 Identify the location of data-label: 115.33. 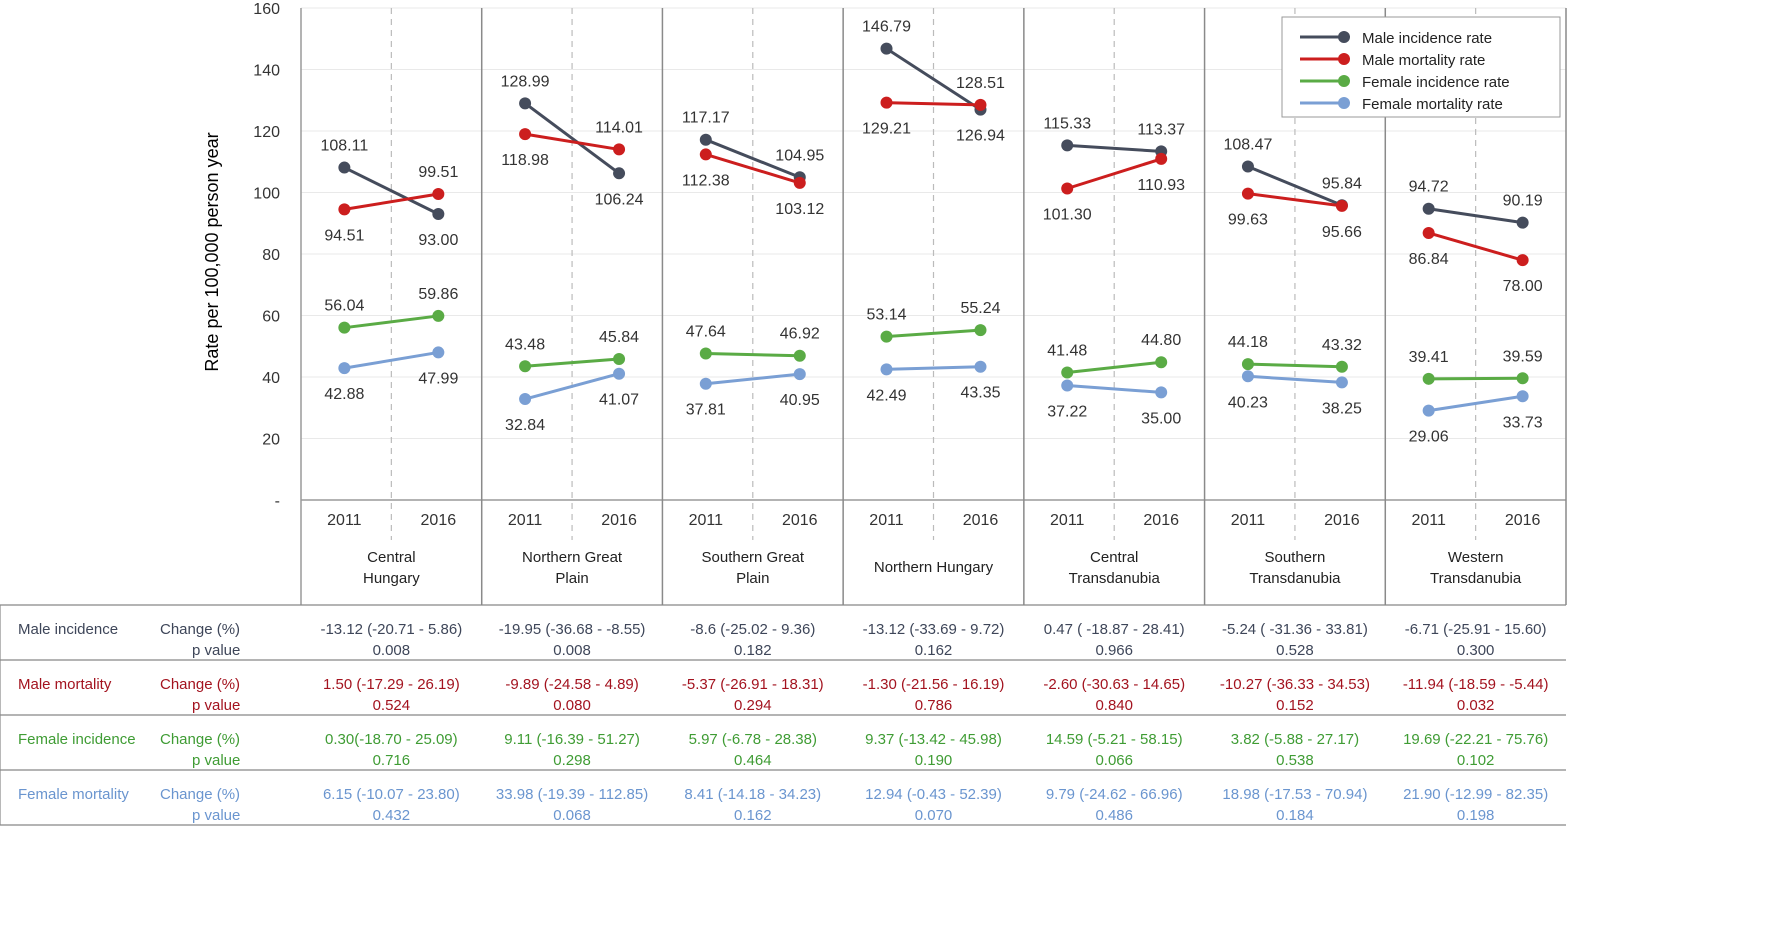
(1067, 123).